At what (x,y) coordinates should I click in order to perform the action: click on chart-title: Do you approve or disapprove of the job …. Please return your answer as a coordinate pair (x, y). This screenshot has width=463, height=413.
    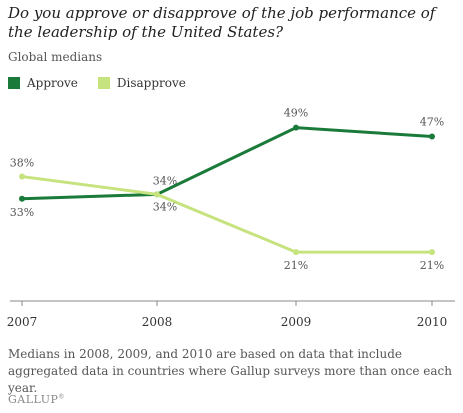
    Looking at the image, I should click on (222, 22).